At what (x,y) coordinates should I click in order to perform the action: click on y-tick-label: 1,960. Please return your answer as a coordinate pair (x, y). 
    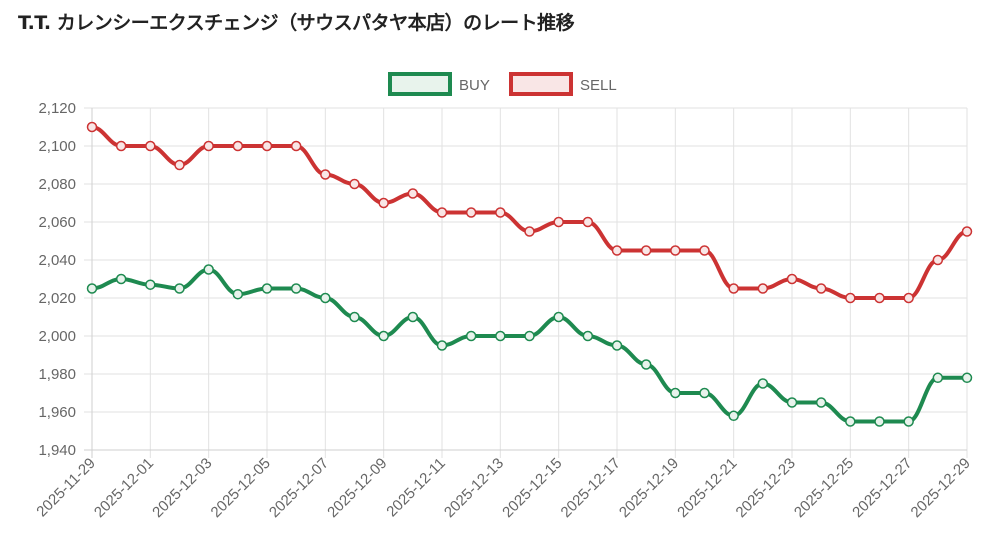
    Looking at the image, I should click on (57, 412).